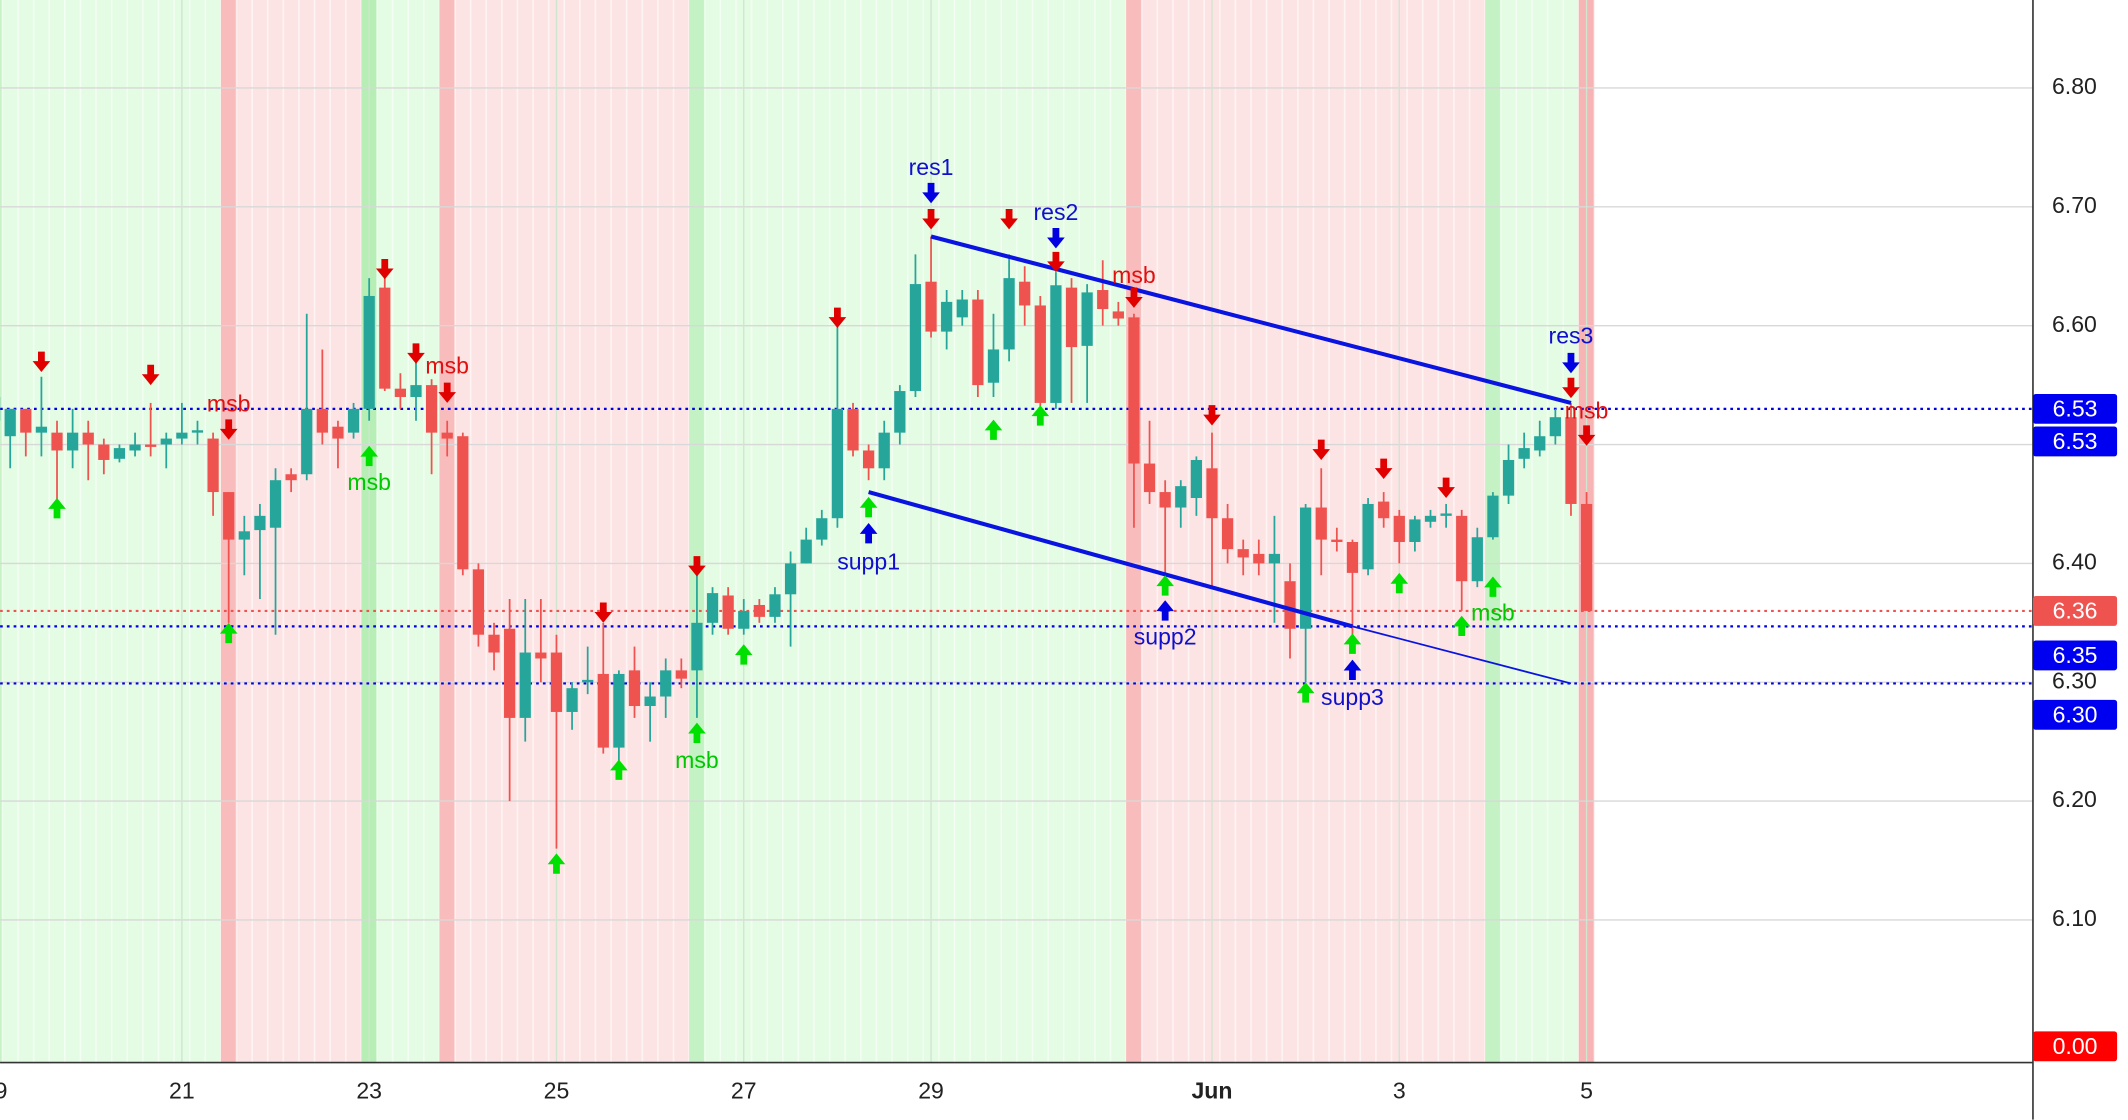 The width and height of the screenshot is (2128, 1120). What do you see at coordinates (868, 561) in the screenshot?
I see `annotation-label: supp1` at bounding box center [868, 561].